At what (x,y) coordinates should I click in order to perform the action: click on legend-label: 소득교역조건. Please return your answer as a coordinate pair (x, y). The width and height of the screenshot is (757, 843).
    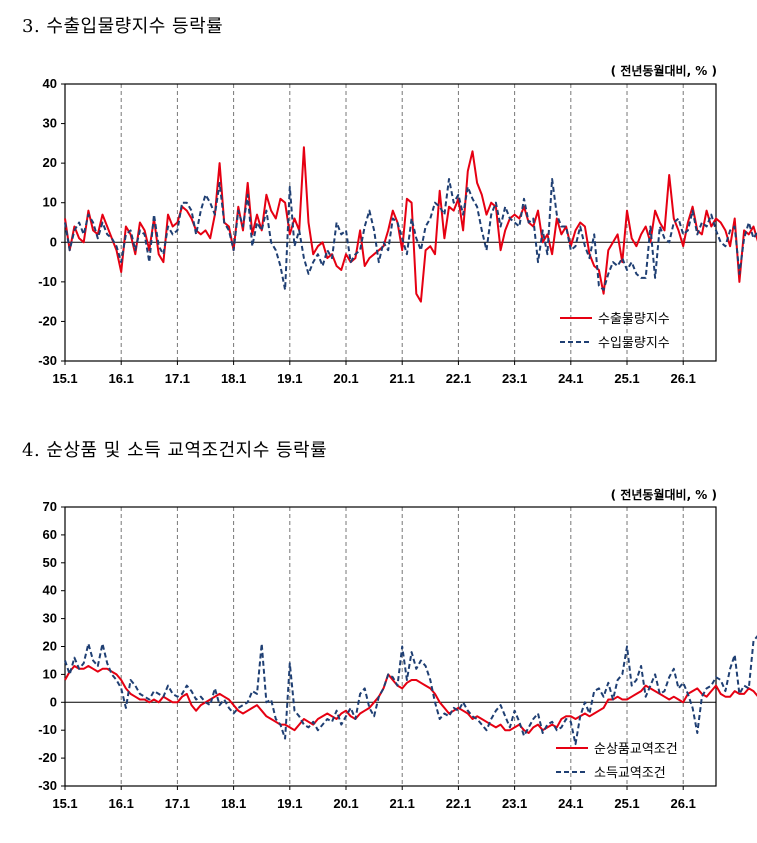
    Looking at the image, I should click on (630, 773).